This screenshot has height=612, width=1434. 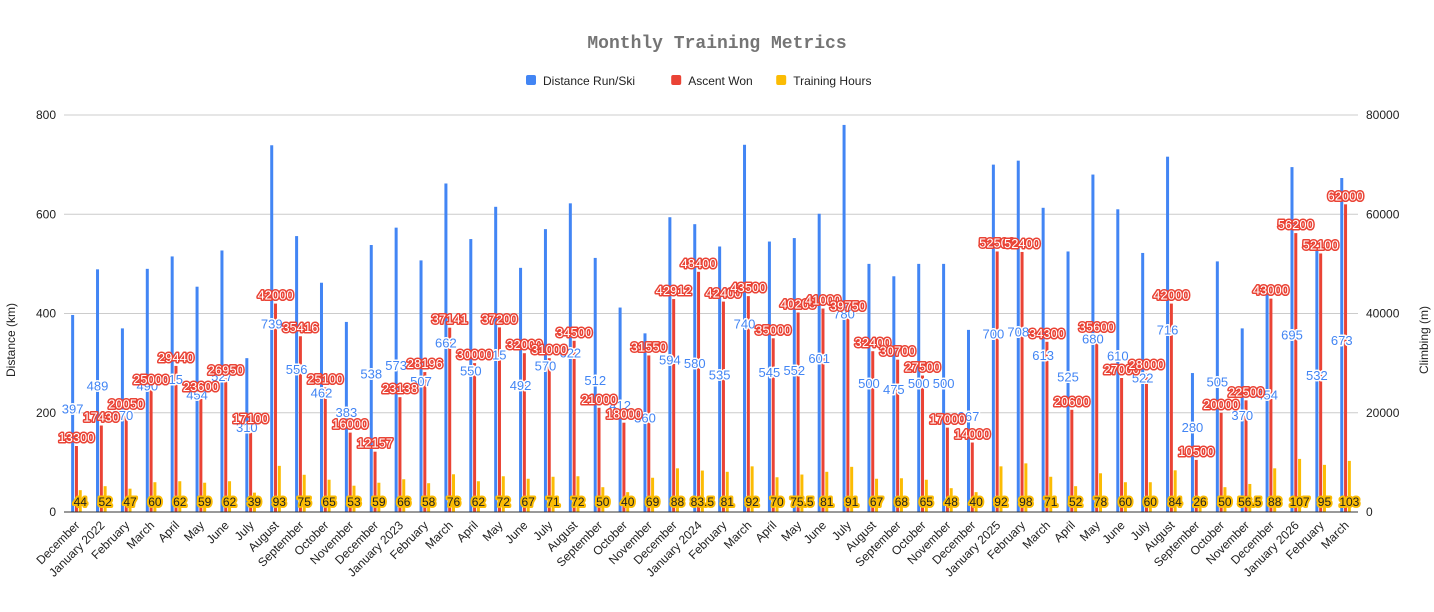 I want to click on data-label-ascent: 52400, so click(x=1022, y=243).